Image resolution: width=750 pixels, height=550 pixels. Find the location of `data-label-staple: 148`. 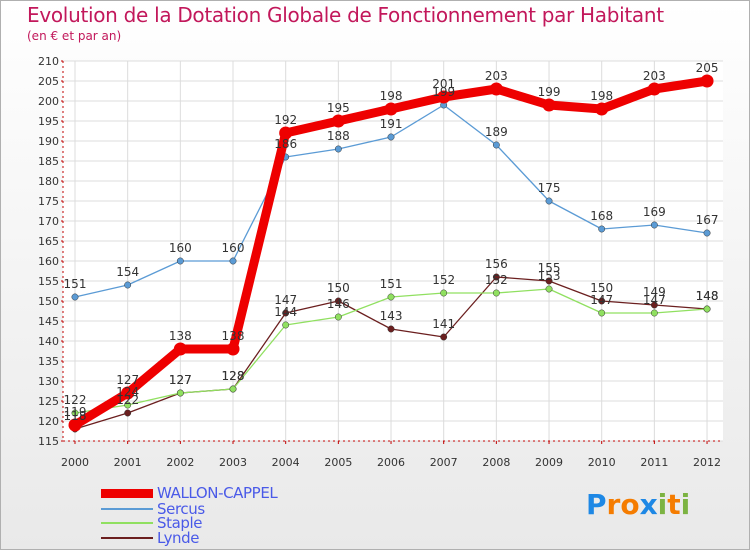

data-label-staple: 148 is located at coordinates (707, 296).